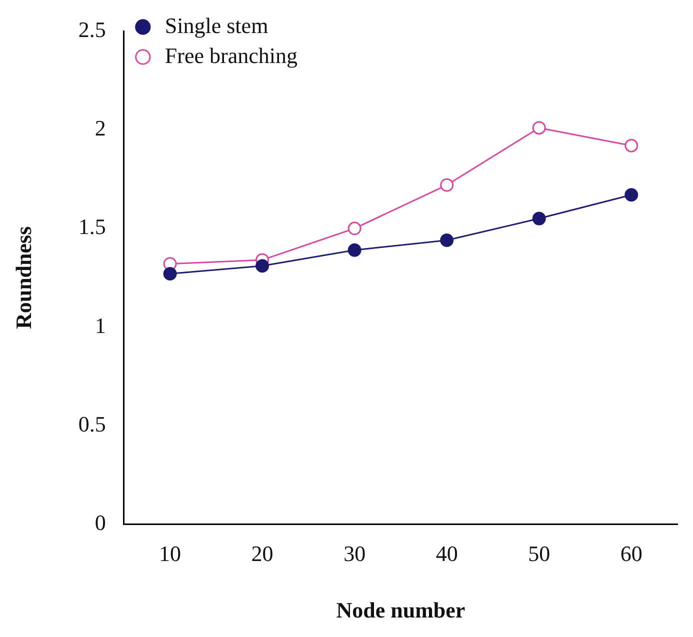 The width and height of the screenshot is (693, 637). I want to click on y-tick-label: 1.5, so click(92, 227).